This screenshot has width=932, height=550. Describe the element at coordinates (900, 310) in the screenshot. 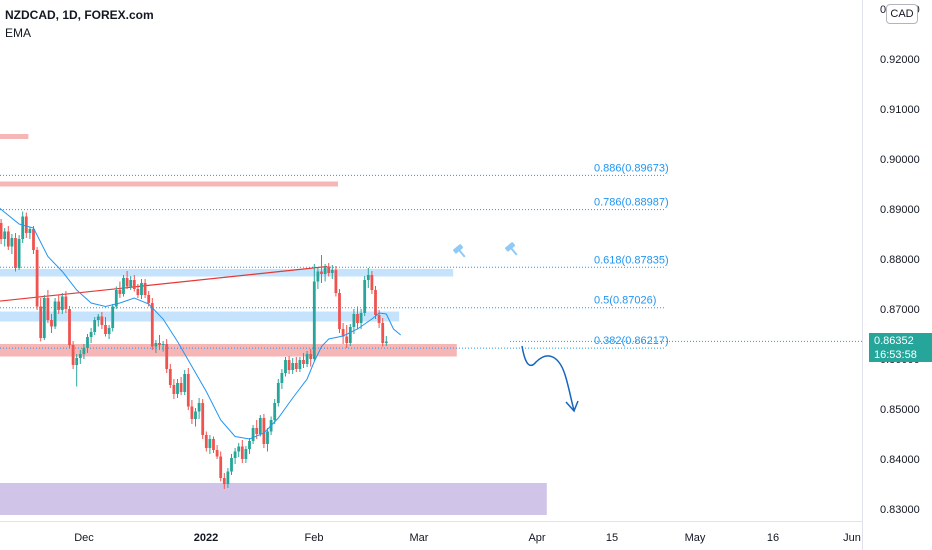

I see `price-tick-label: 0.87000` at that location.